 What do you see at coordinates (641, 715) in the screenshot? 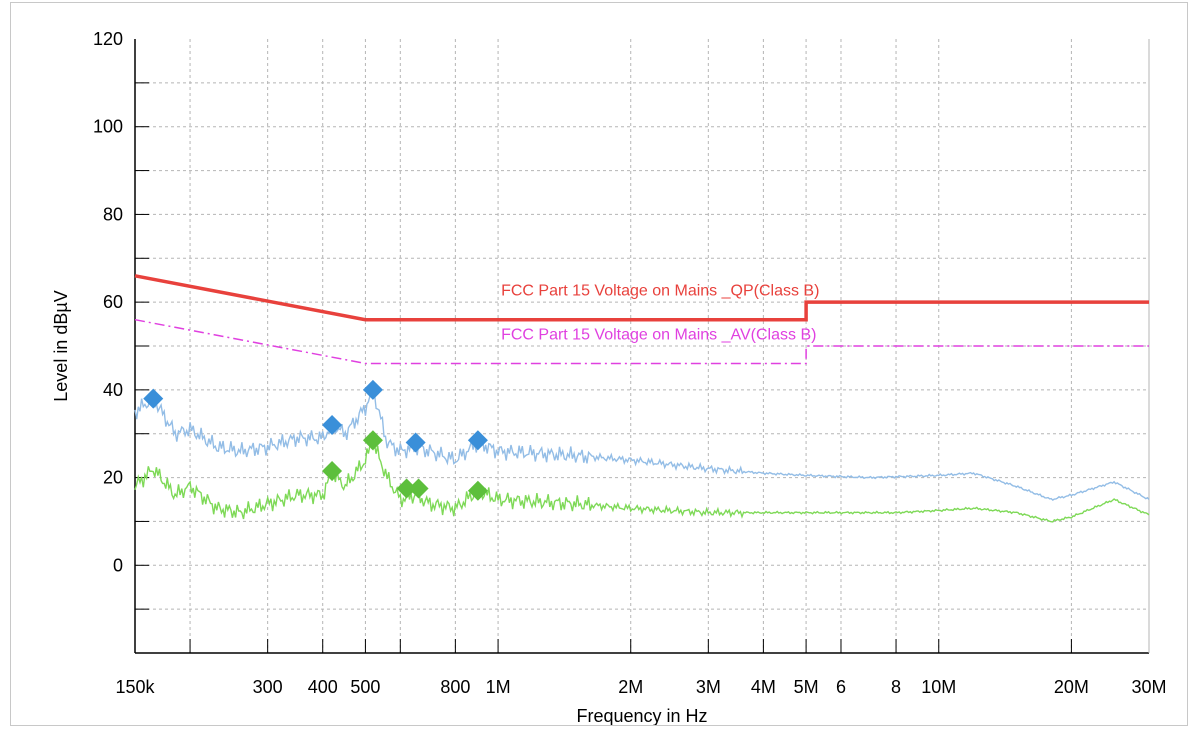
I see `x-axis-title: Frequency in Hz` at bounding box center [641, 715].